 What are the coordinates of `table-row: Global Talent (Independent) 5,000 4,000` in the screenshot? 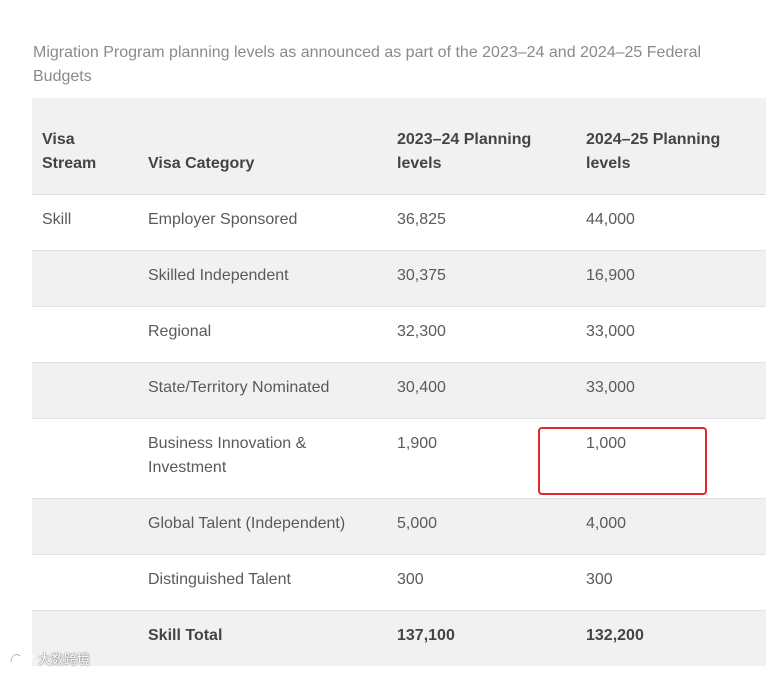 It's located at (399, 526).